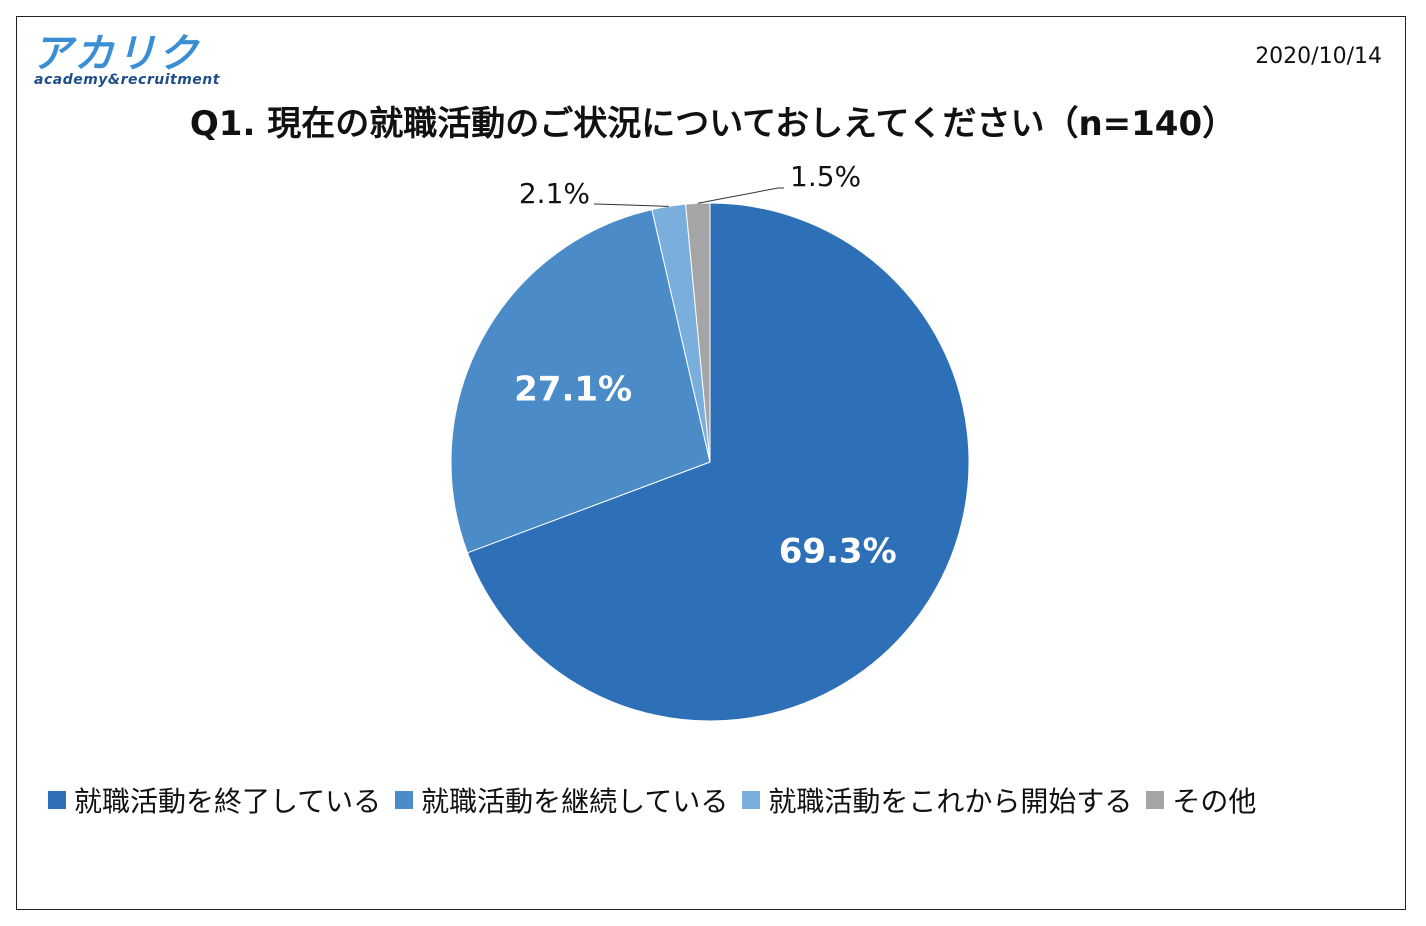 This screenshot has width=1426, height=926. Describe the element at coordinates (950, 801) in the screenshot. I see `legend-label: 就職活動をこれから開始する` at that location.